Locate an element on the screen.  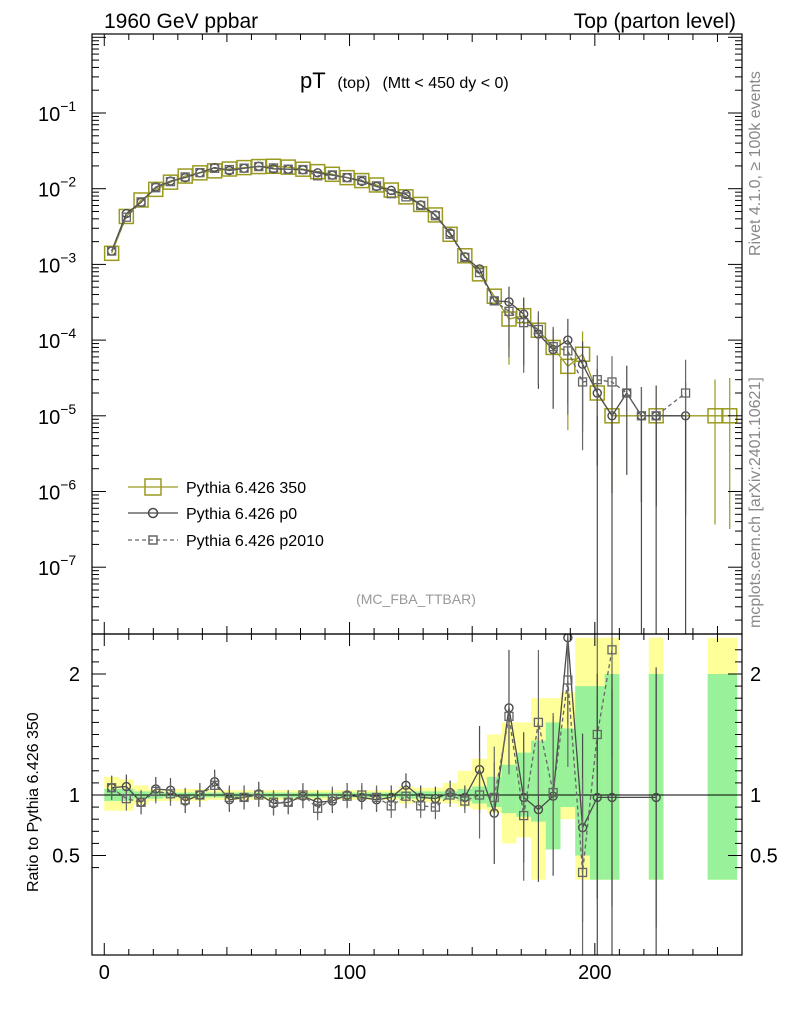
legend-entry-p2010: Pythia 6.426 p2010 is located at coordinates (226, 541).